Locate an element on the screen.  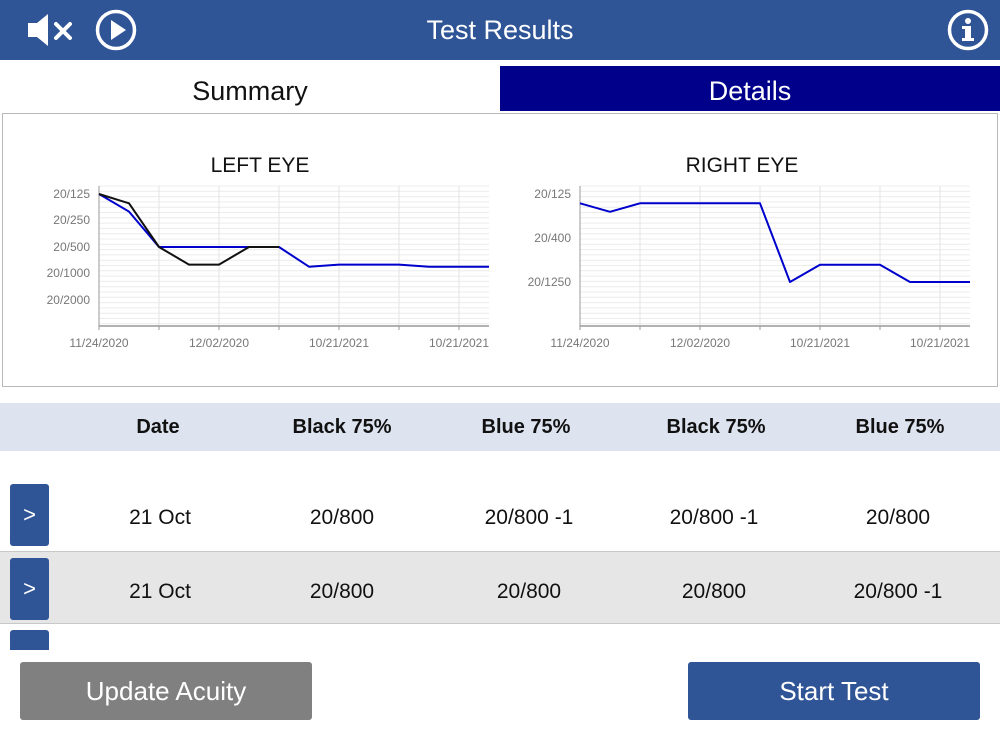
update-acuity-button: Update Acuity is located at coordinates (166, 691).